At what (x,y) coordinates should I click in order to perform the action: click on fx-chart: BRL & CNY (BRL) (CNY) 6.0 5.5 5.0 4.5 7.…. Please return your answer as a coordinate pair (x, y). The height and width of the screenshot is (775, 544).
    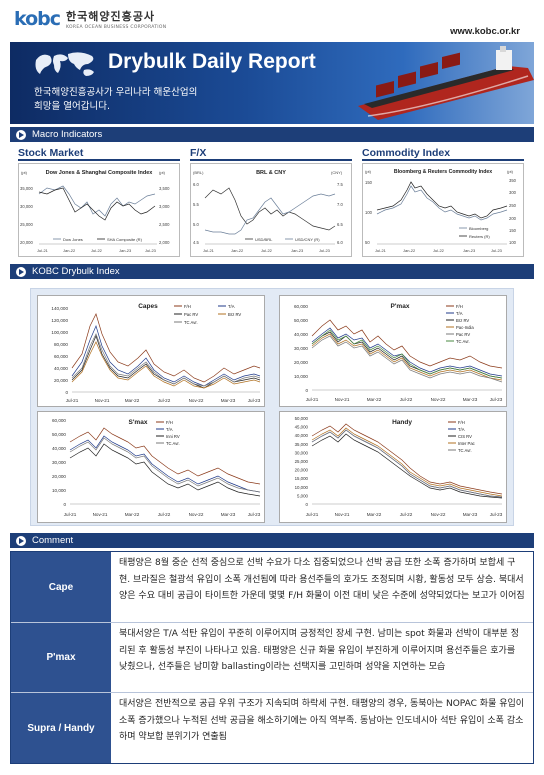
    Looking at the image, I should click on (271, 210).